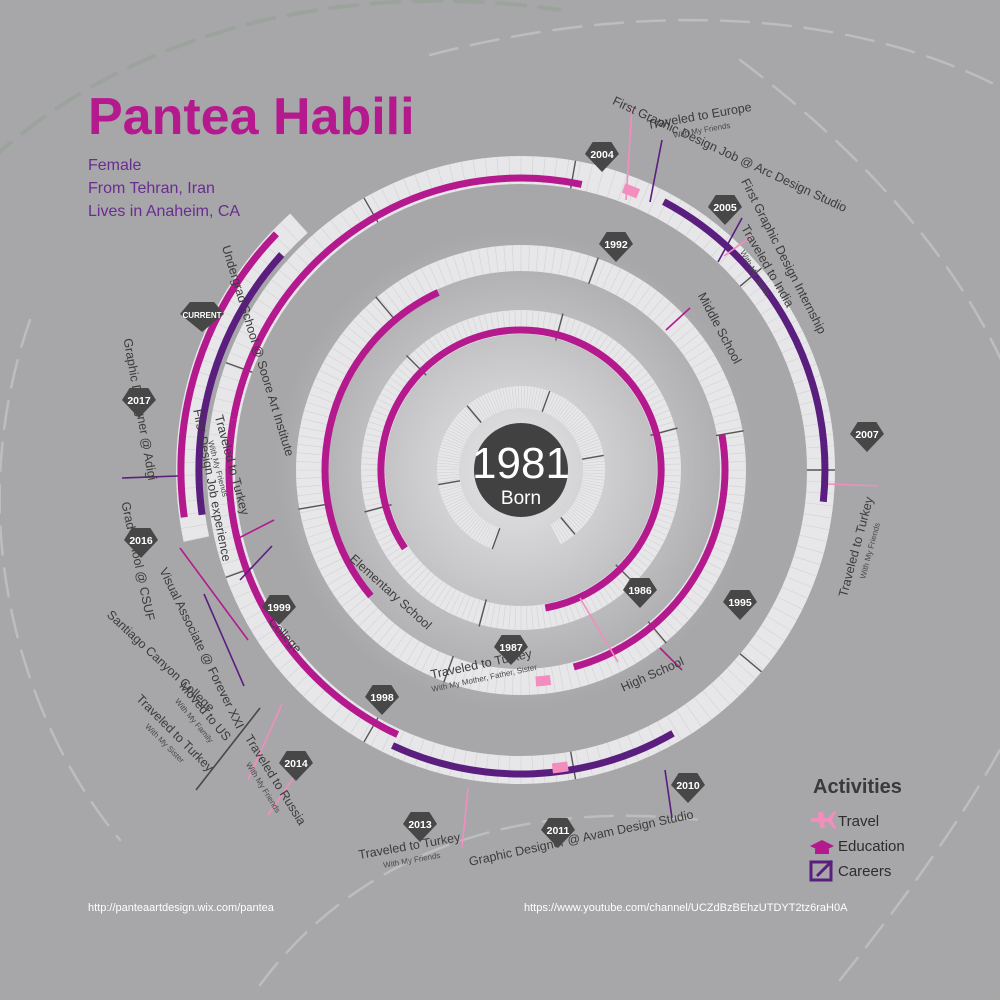 This screenshot has height=1000, width=1000. What do you see at coordinates (857, 787) in the screenshot?
I see `legend-title: Activities` at bounding box center [857, 787].